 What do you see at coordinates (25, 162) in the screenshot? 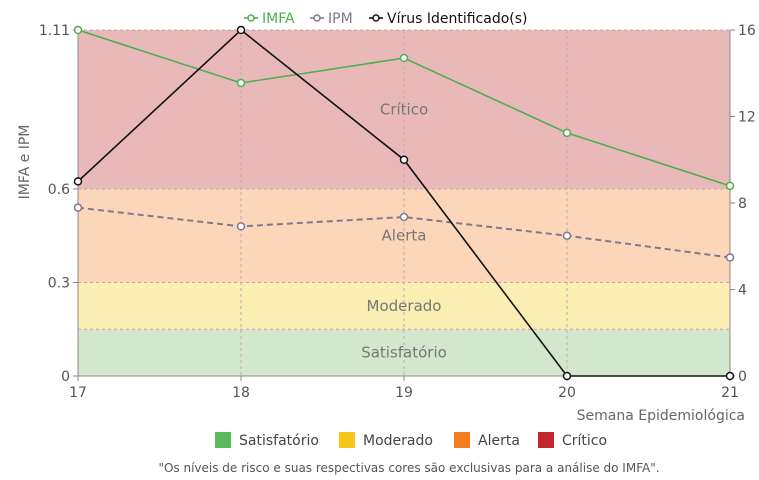
I see `y-axis-title: IMFA e IPM` at bounding box center [25, 162].